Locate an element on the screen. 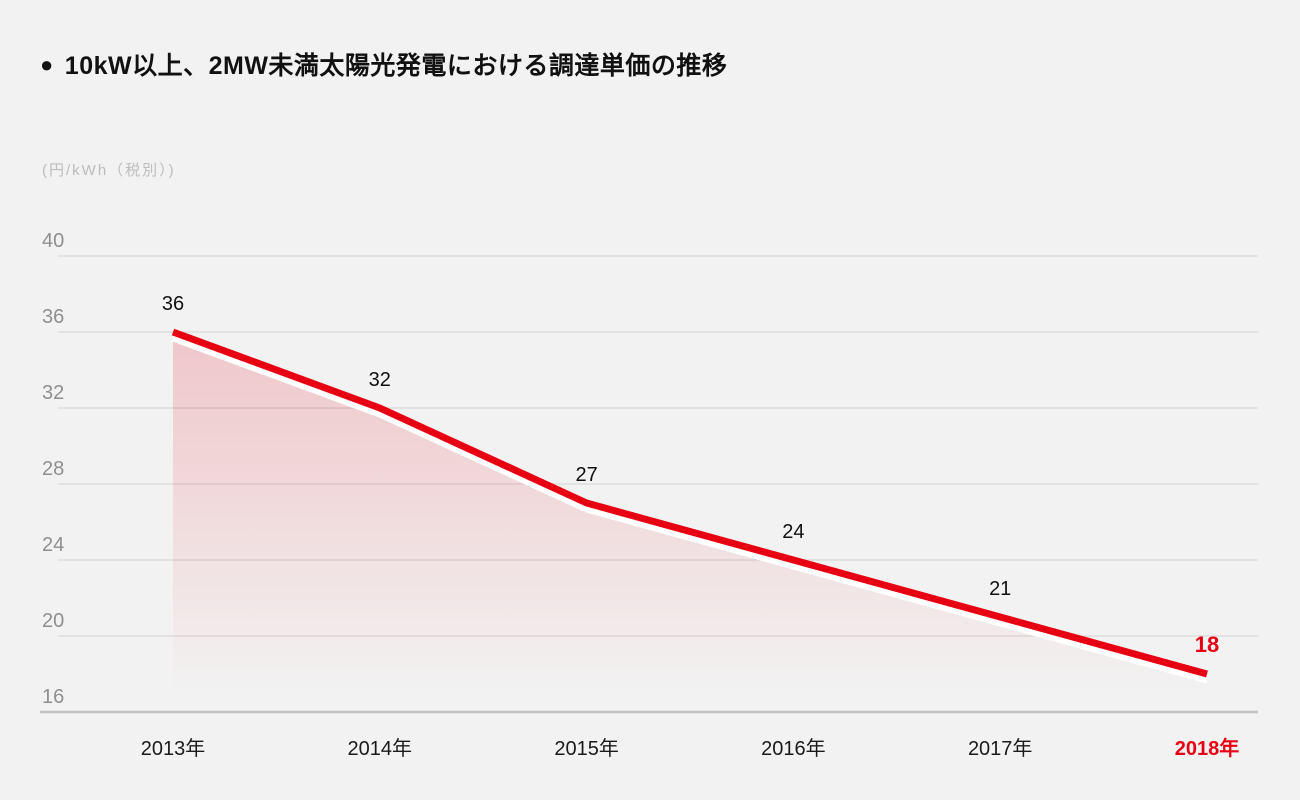  value-label: 27 is located at coordinates (586, 475).